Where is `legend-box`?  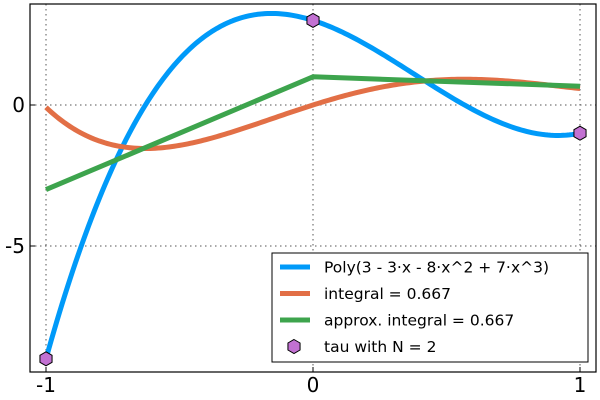 legend-box is located at coordinates (430, 307).